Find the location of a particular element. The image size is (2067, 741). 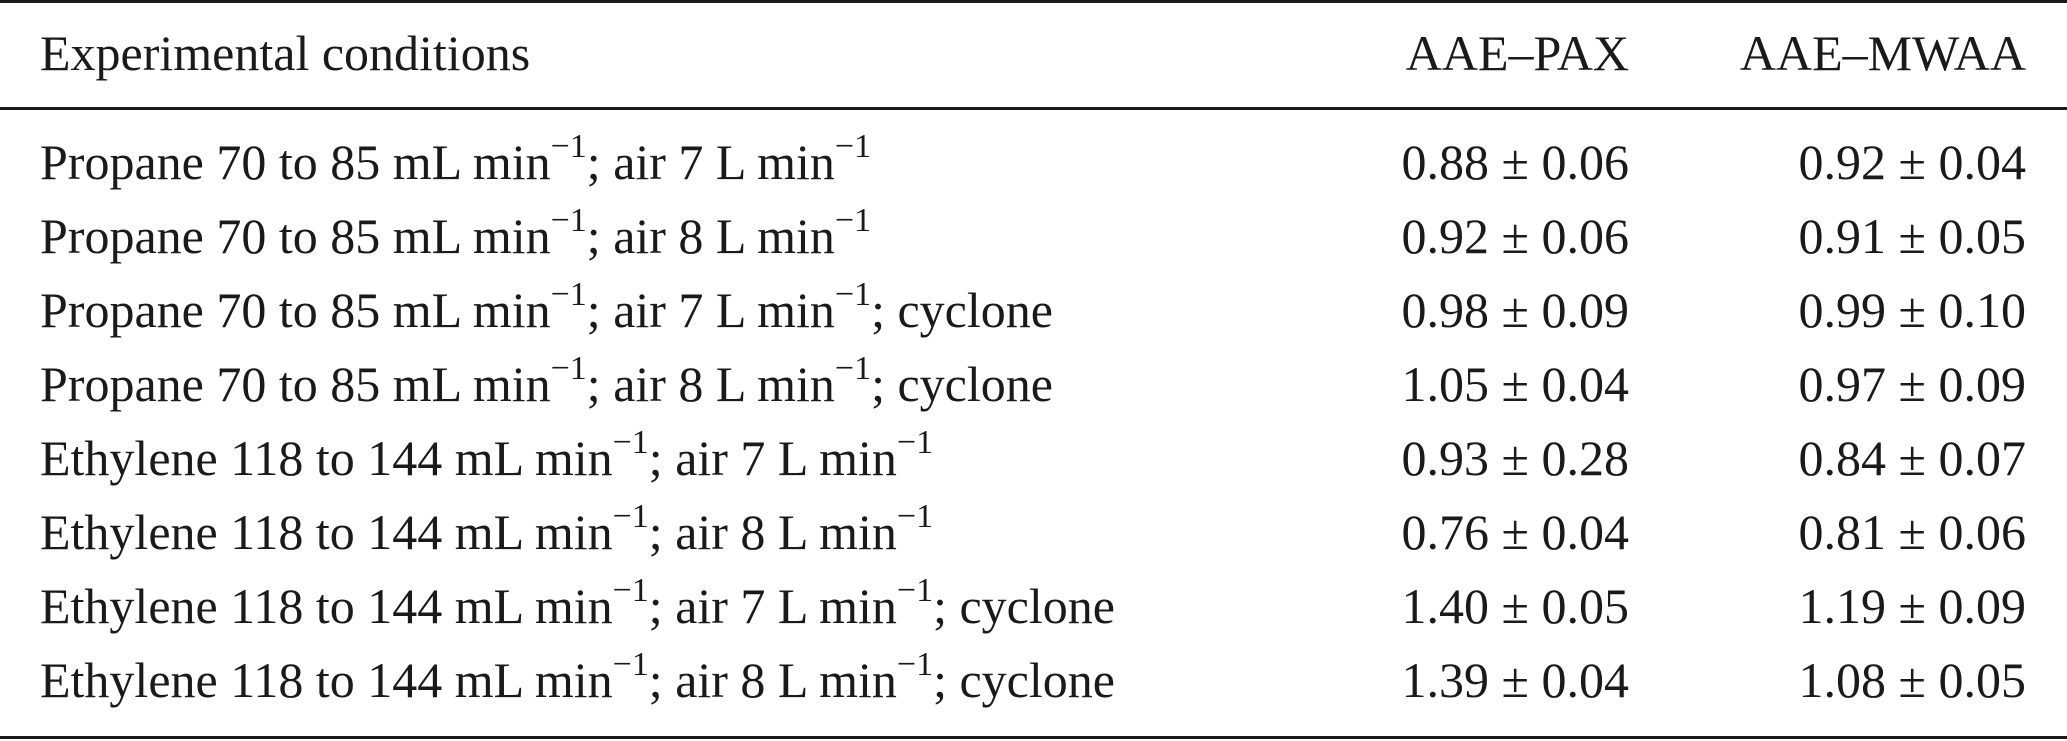

value-cell: 0.92 ± 0.06 is located at coordinates (1515, 236).